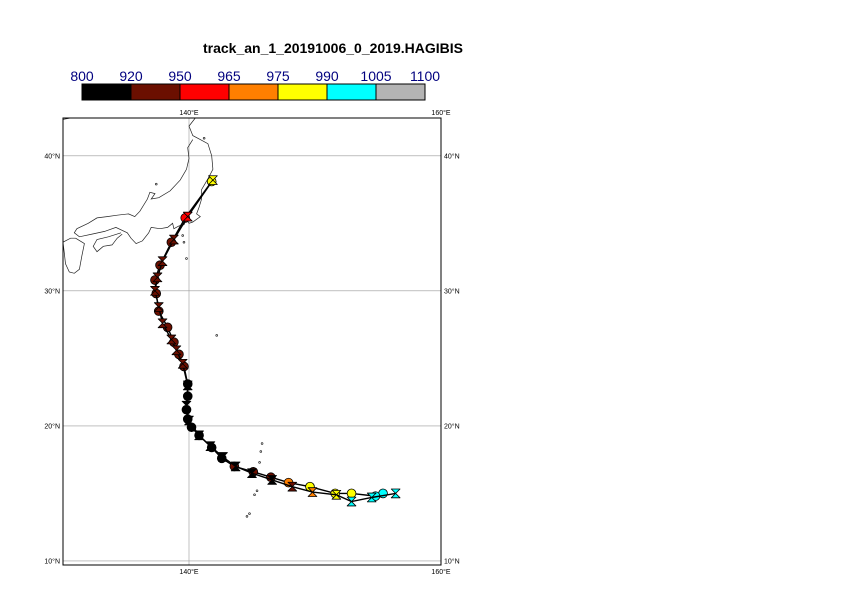 This screenshot has width=842, height=596. What do you see at coordinates (52, 426) in the screenshot?
I see `lat-tick-label-left: 20°N` at bounding box center [52, 426].